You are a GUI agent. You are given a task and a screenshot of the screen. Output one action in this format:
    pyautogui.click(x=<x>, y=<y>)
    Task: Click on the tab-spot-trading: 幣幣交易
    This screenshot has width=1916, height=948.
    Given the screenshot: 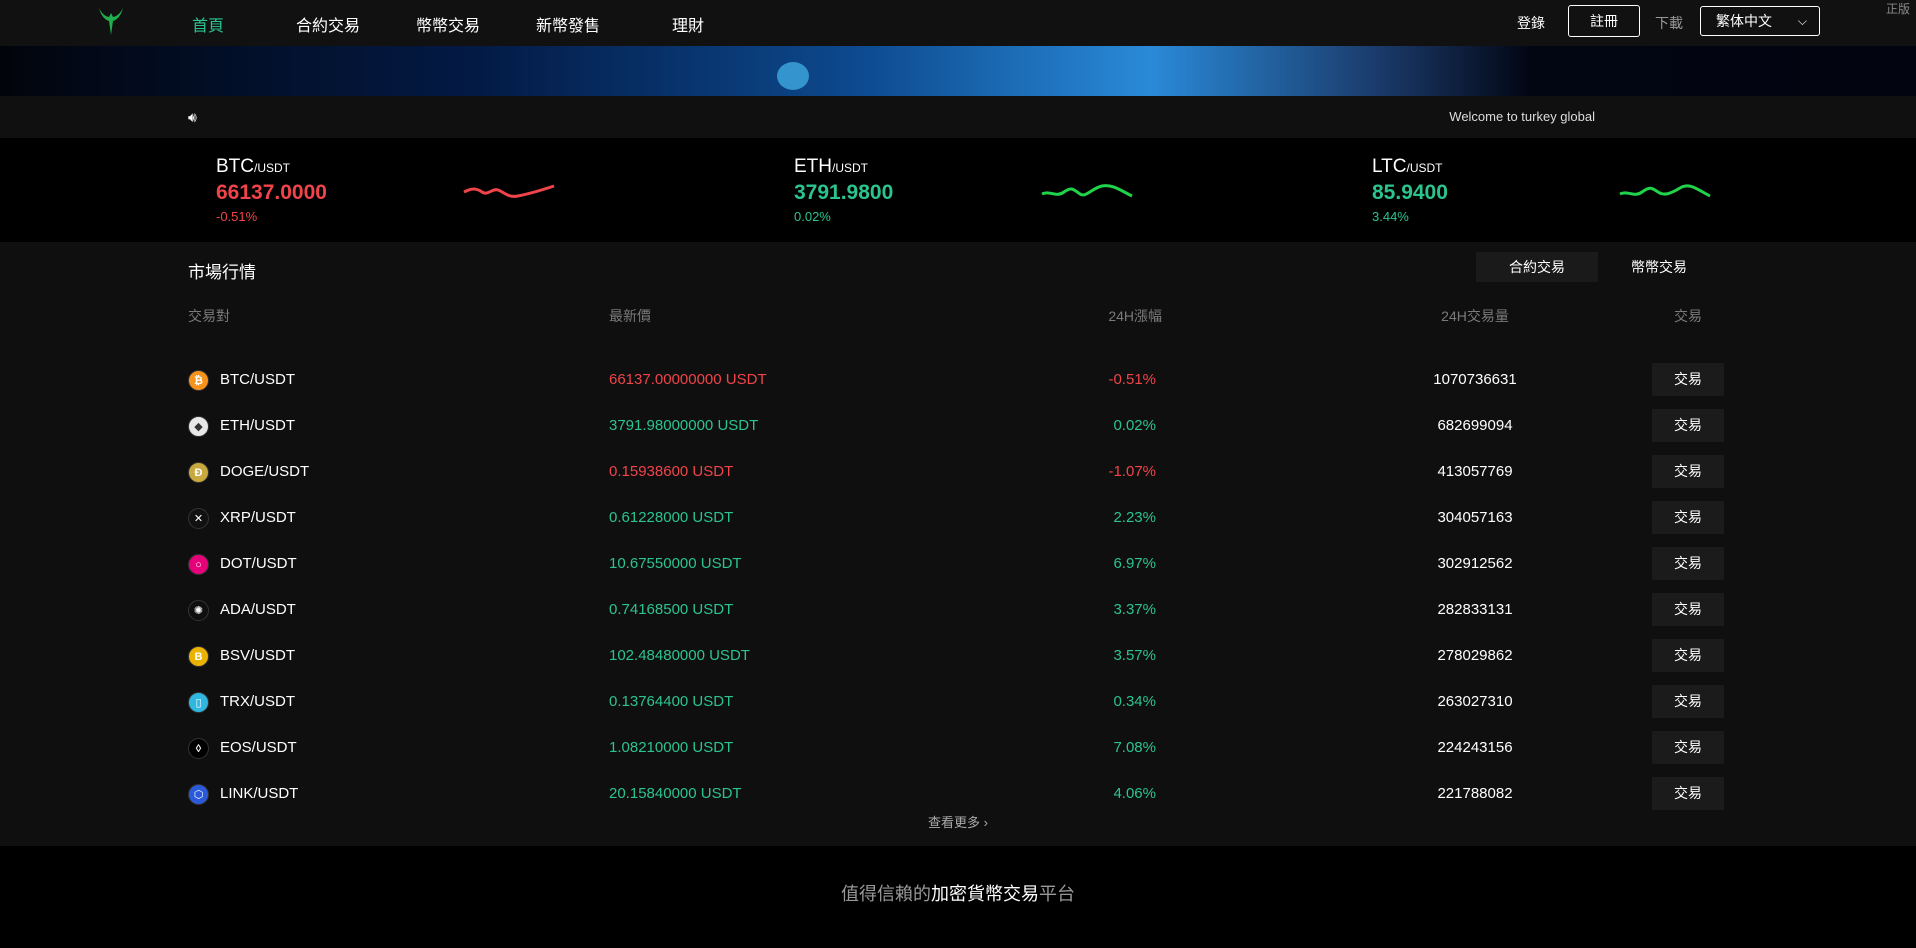 What is the action you would take?
    pyautogui.click(x=1659, y=267)
    